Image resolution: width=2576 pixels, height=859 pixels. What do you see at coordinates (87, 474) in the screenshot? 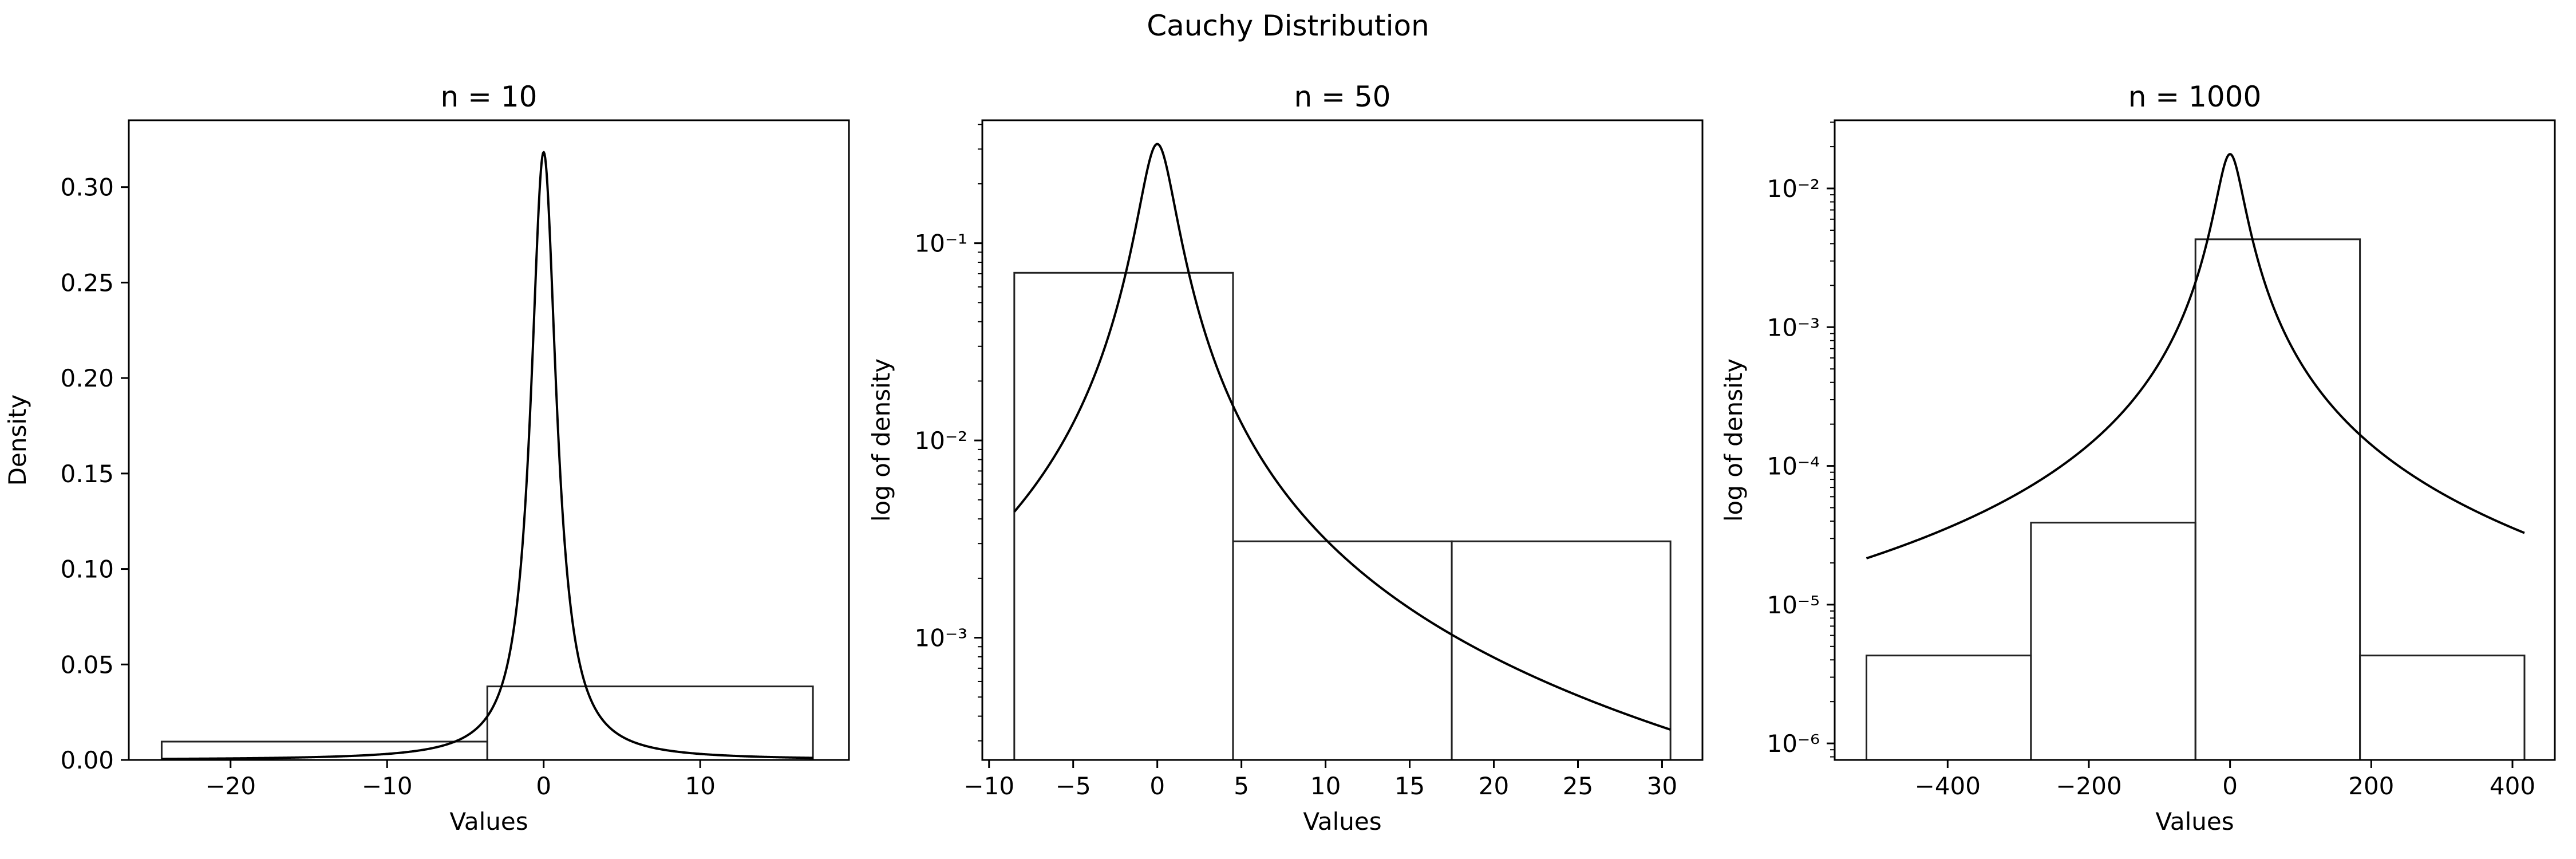
I see `y-tick-label: 0.15` at bounding box center [87, 474].